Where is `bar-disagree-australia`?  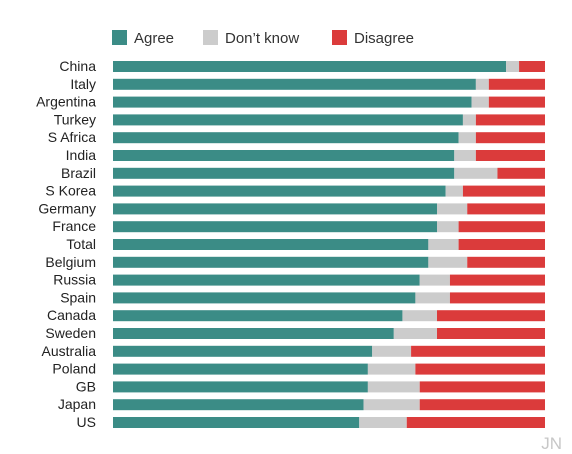
bar-disagree-australia is located at coordinates (478, 351).